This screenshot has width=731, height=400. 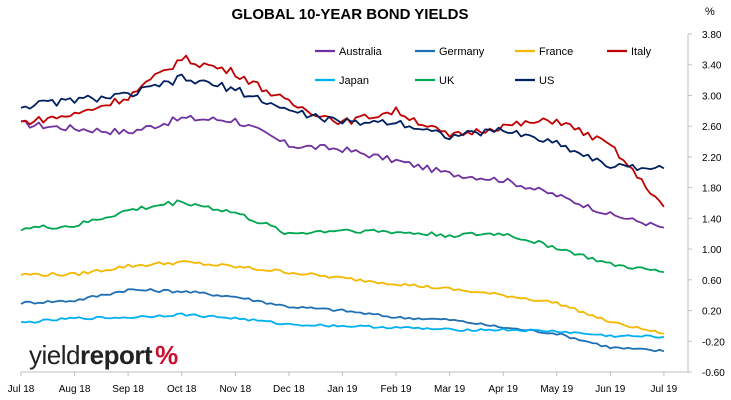 What do you see at coordinates (361, 52) in the screenshot?
I see `legend-label-australia: Australia` at bounding box center [361, 52].